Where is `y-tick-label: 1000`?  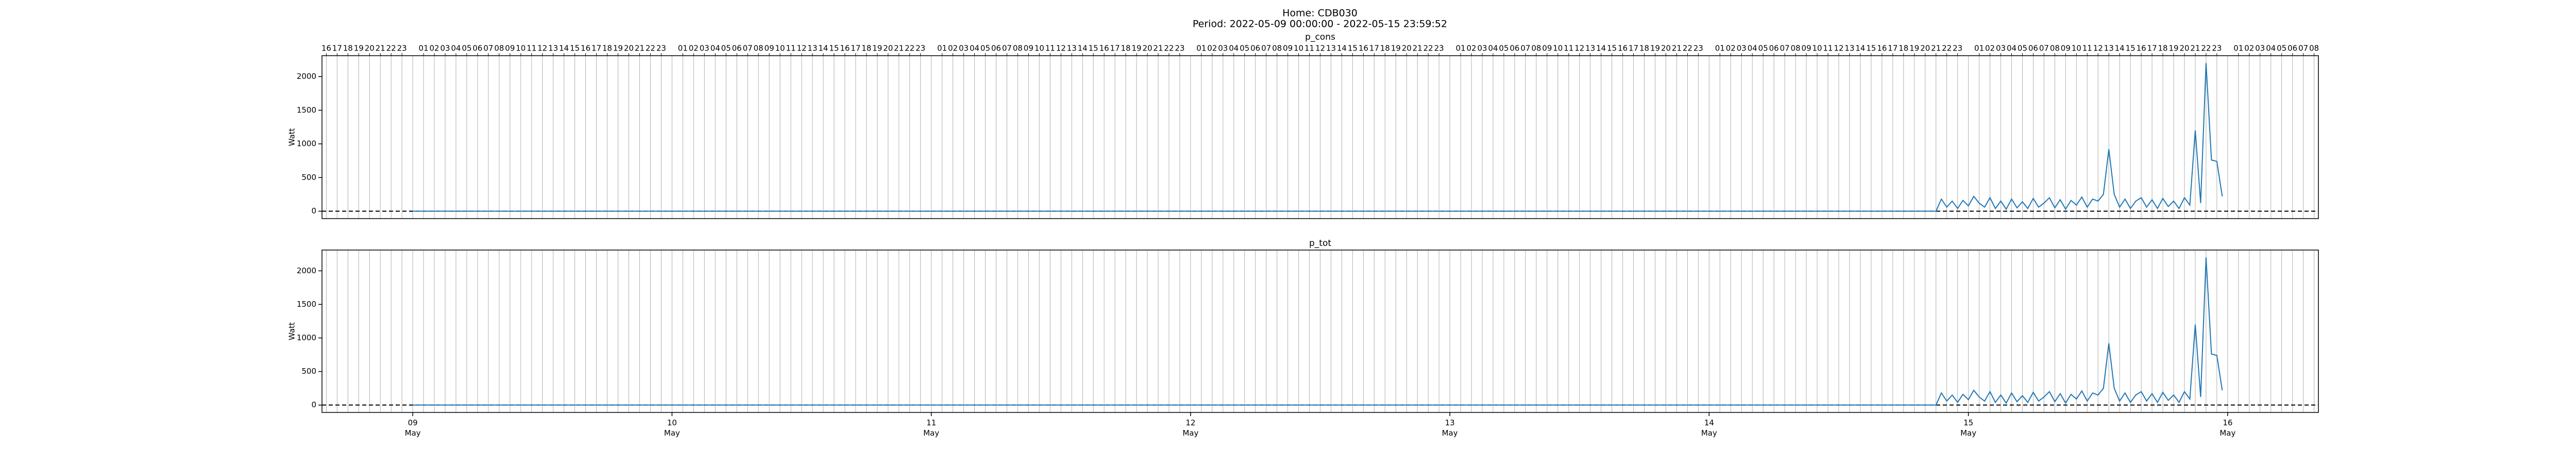
y-tick-label: 1000 is located at coordinates (306, 337).